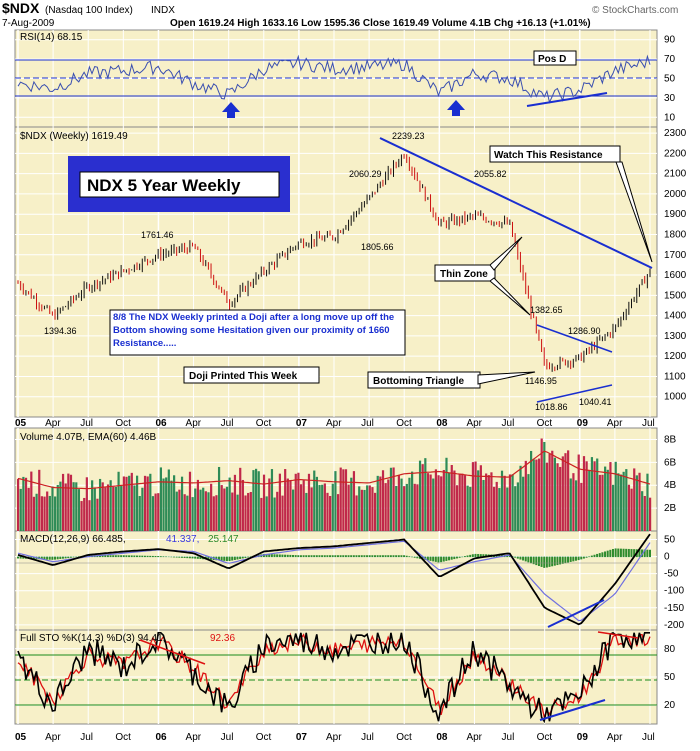 Image resolution: width=700 pixels, height=751 pixels. Describe the element at coordinates (161, 423) in the screenshot. I see `x-tick-label: 06` at that location.